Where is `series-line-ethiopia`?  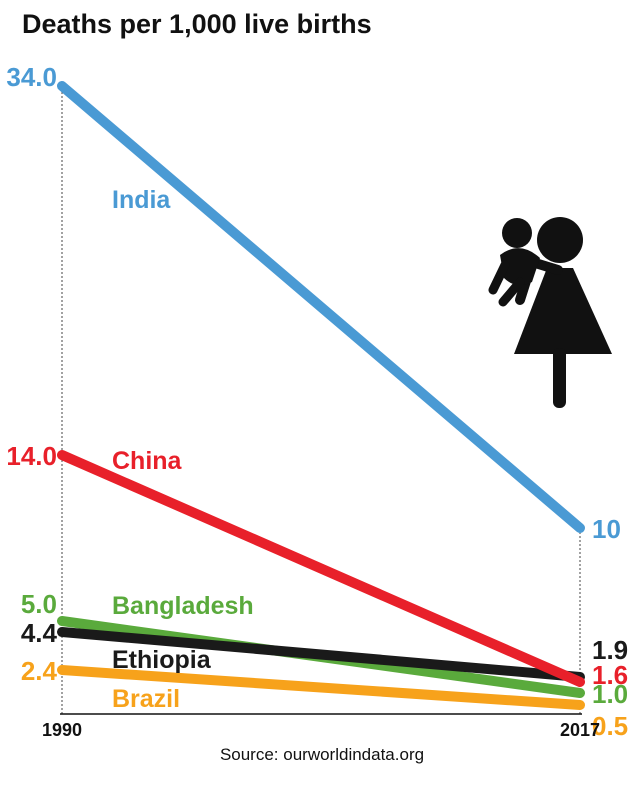 series-line-ethiopia is located at coordinates (321, 654).